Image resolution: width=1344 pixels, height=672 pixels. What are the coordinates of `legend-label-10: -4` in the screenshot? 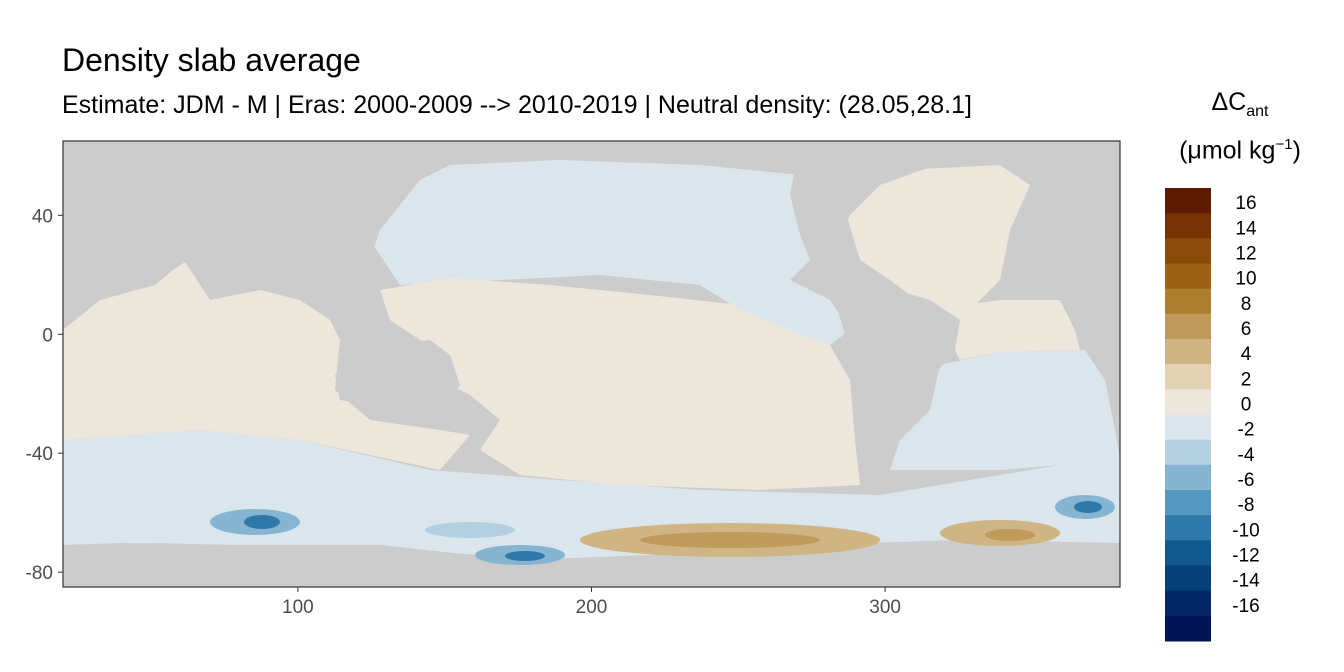 It's located at (1246, 455).